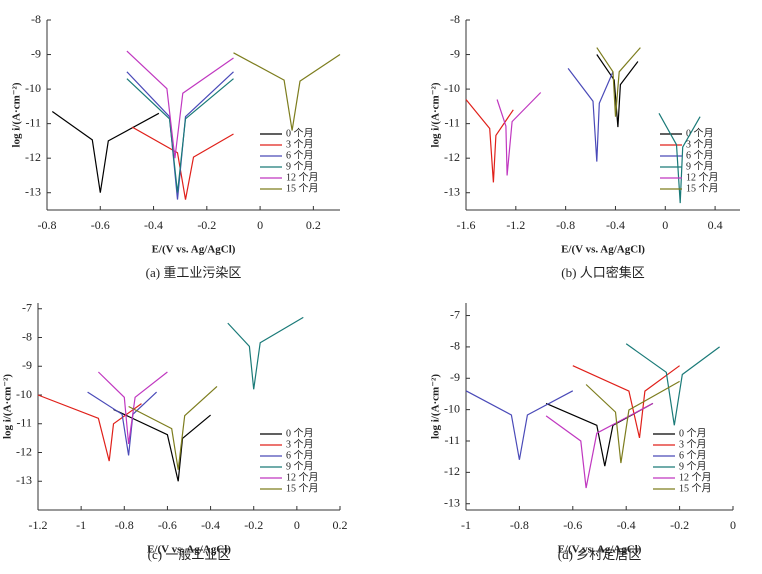 The height and width of the screenshot is (574, 762). I want to click on y-tick-label: -7, so click(27, 308).